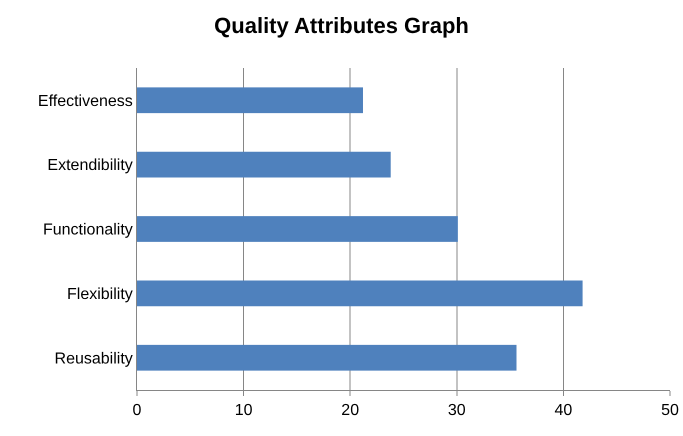 Image resolution: width=683 pixels, height=436 pixels. I want to click on x-tick-label: 50, so click(670, 411).